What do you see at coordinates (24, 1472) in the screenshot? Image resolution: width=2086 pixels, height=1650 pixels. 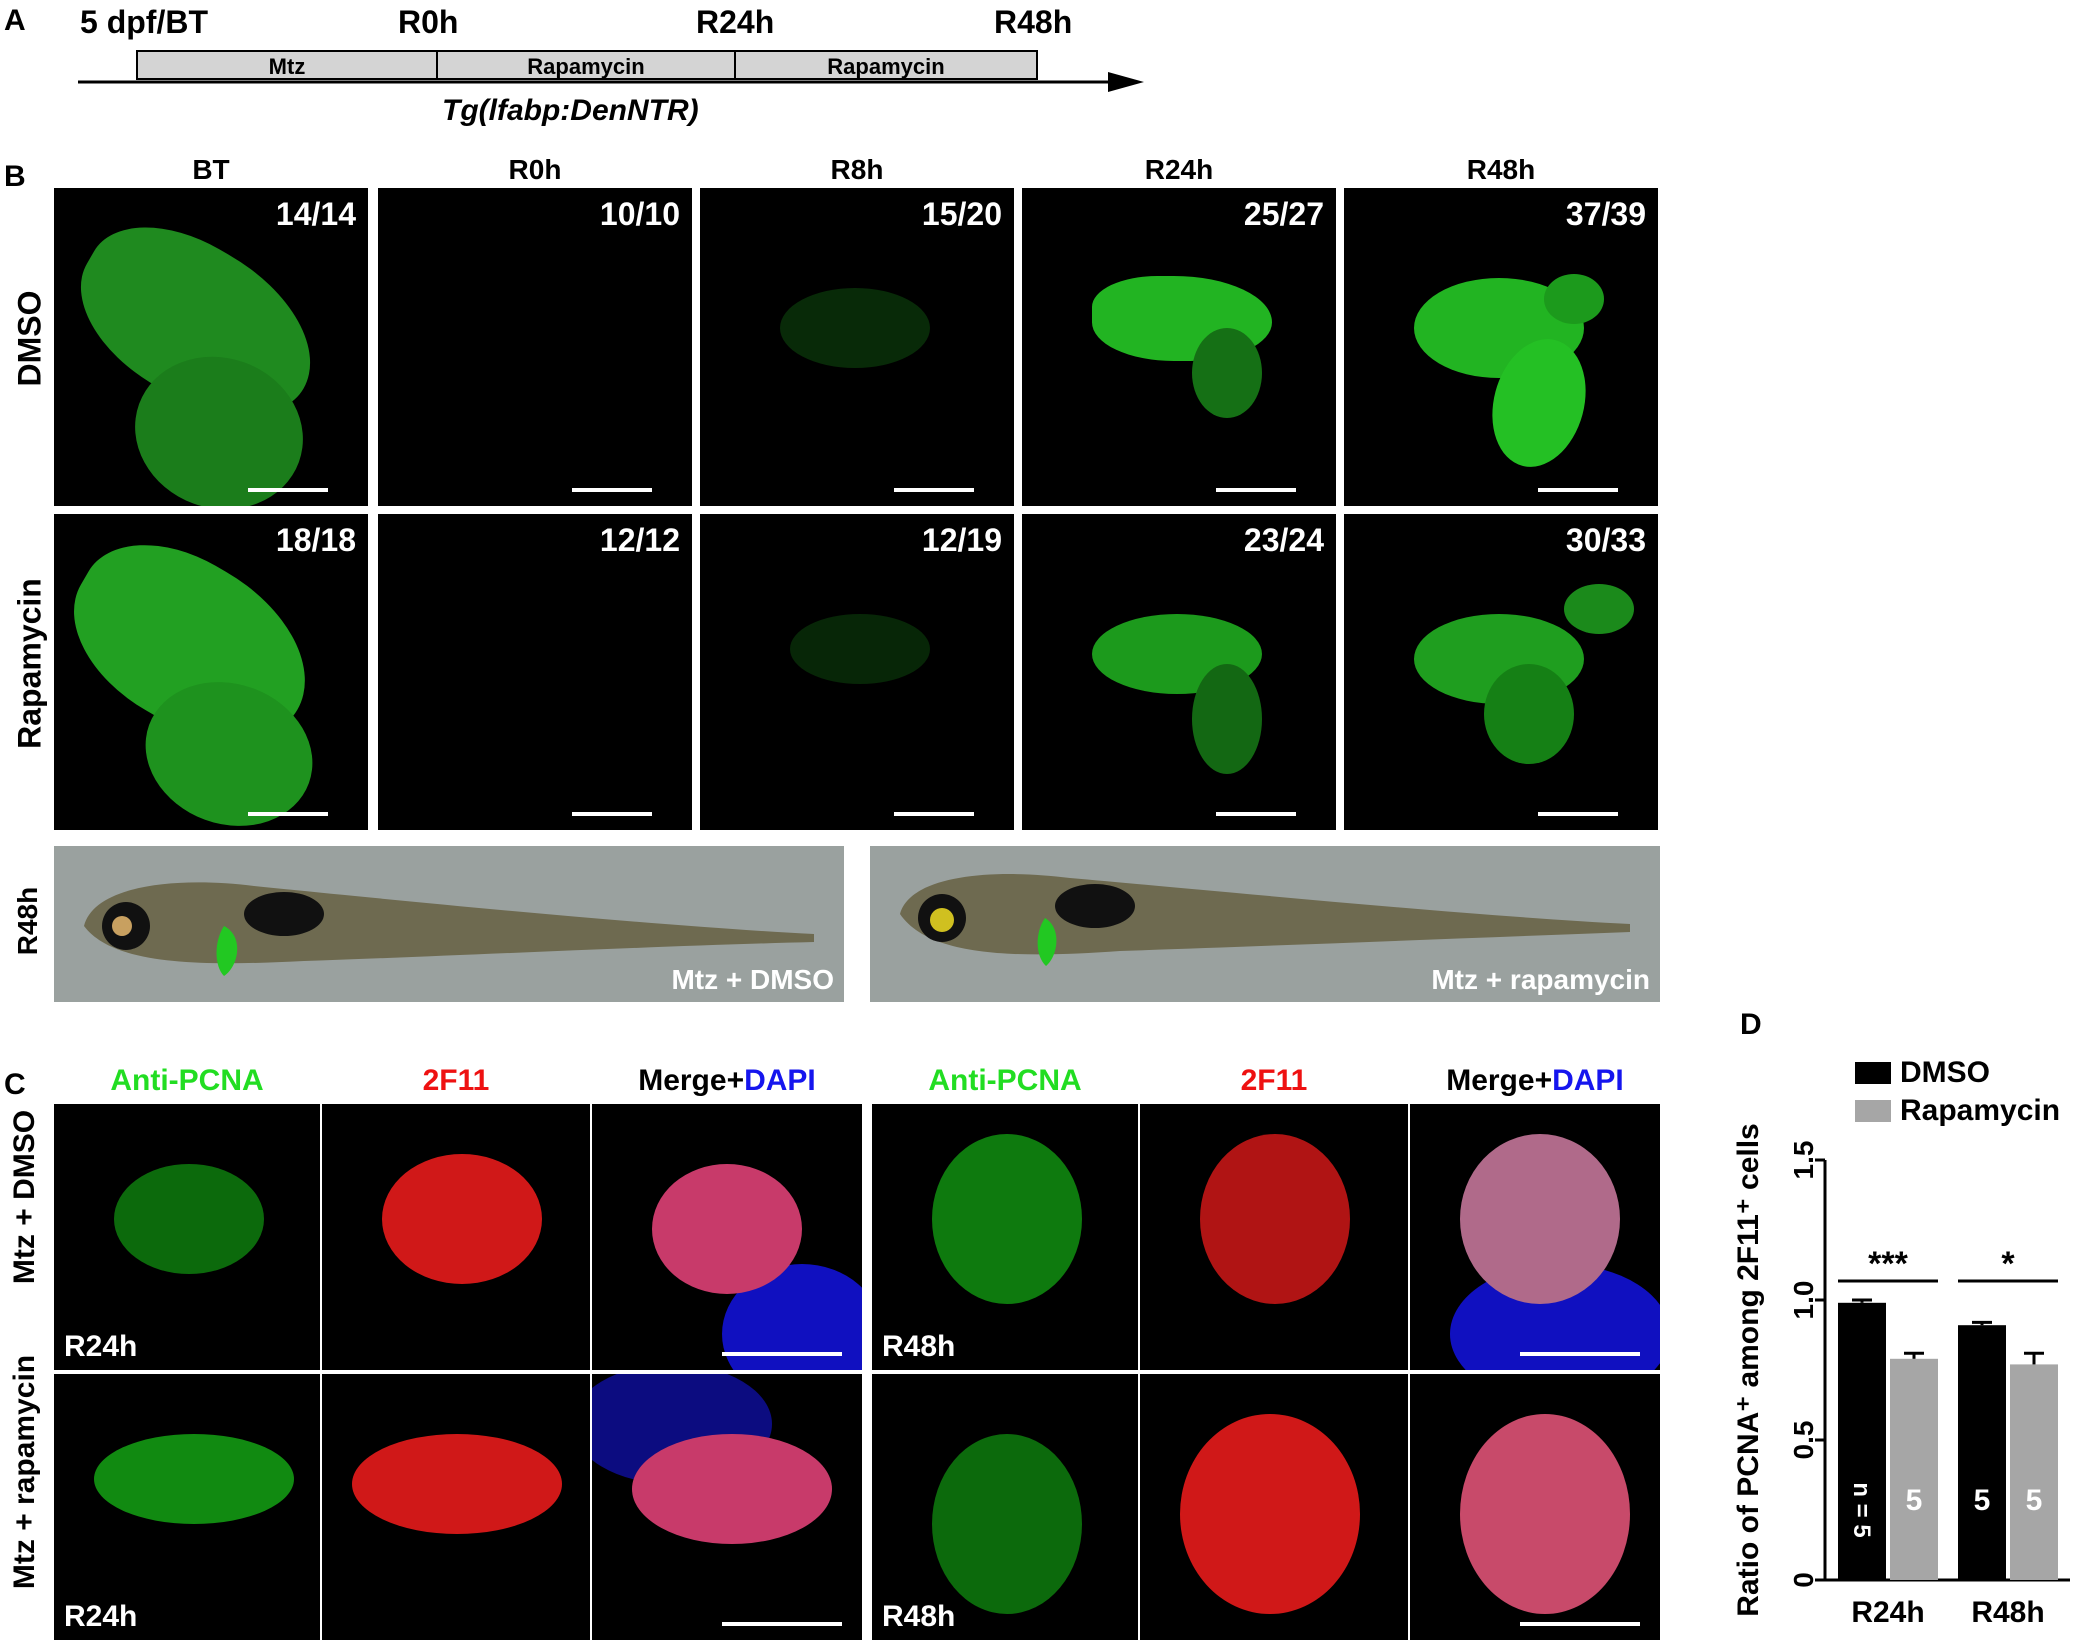 I see `row-label-mtz-rapamycin: Mtz + rapamycin` at bounding box center [24, 1472].